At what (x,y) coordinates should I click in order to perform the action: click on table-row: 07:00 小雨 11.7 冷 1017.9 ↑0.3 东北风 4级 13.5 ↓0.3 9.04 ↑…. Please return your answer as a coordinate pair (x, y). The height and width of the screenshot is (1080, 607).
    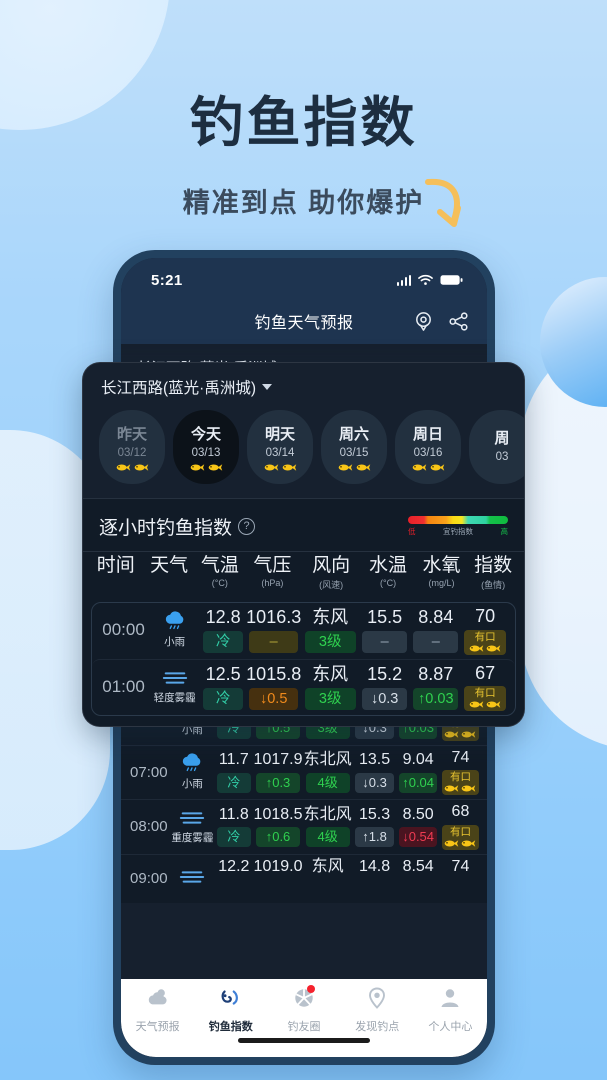
    Looking at the image, I should click on (304, 771).